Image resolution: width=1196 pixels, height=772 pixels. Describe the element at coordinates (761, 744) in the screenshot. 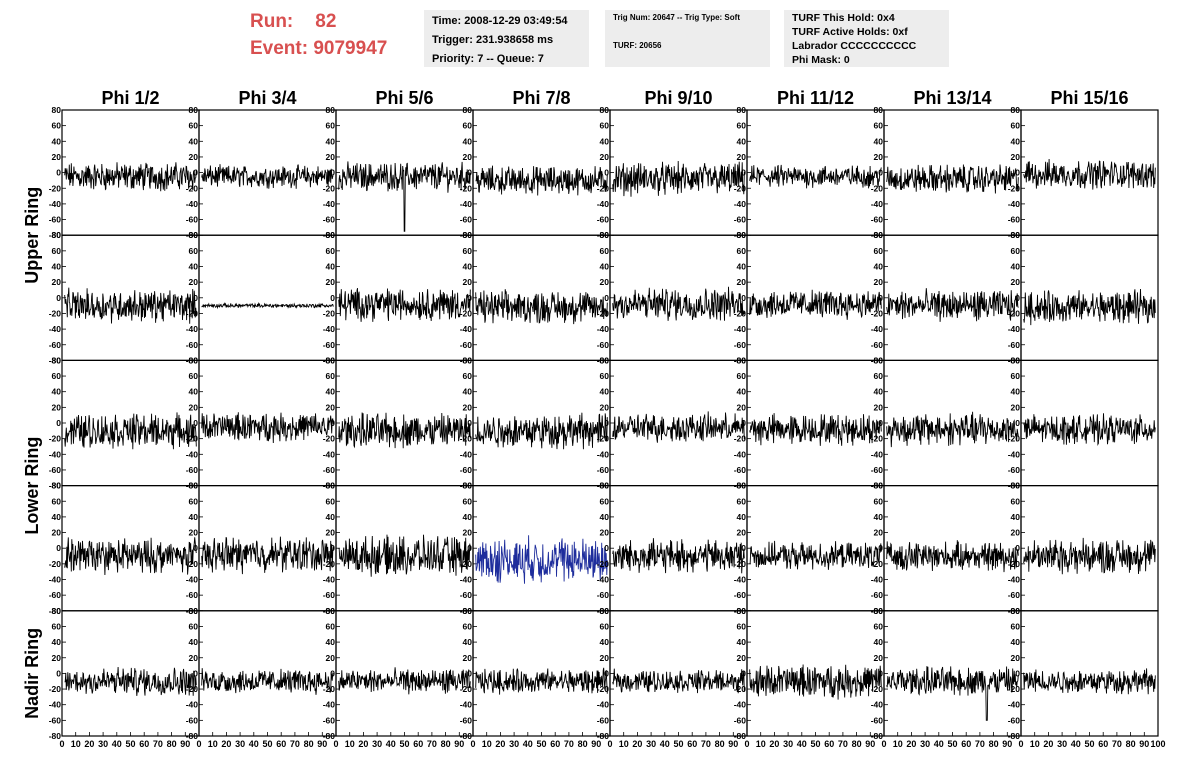

I see `x-tick-label: 10` at that location.